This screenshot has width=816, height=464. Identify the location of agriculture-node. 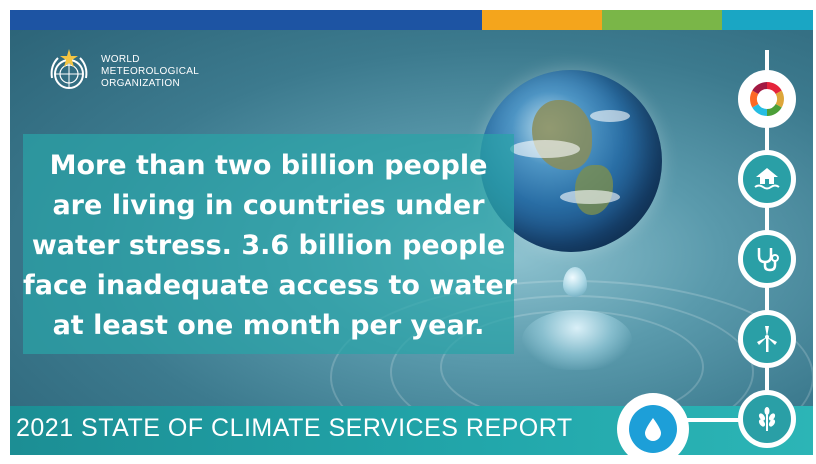
(767, 419).